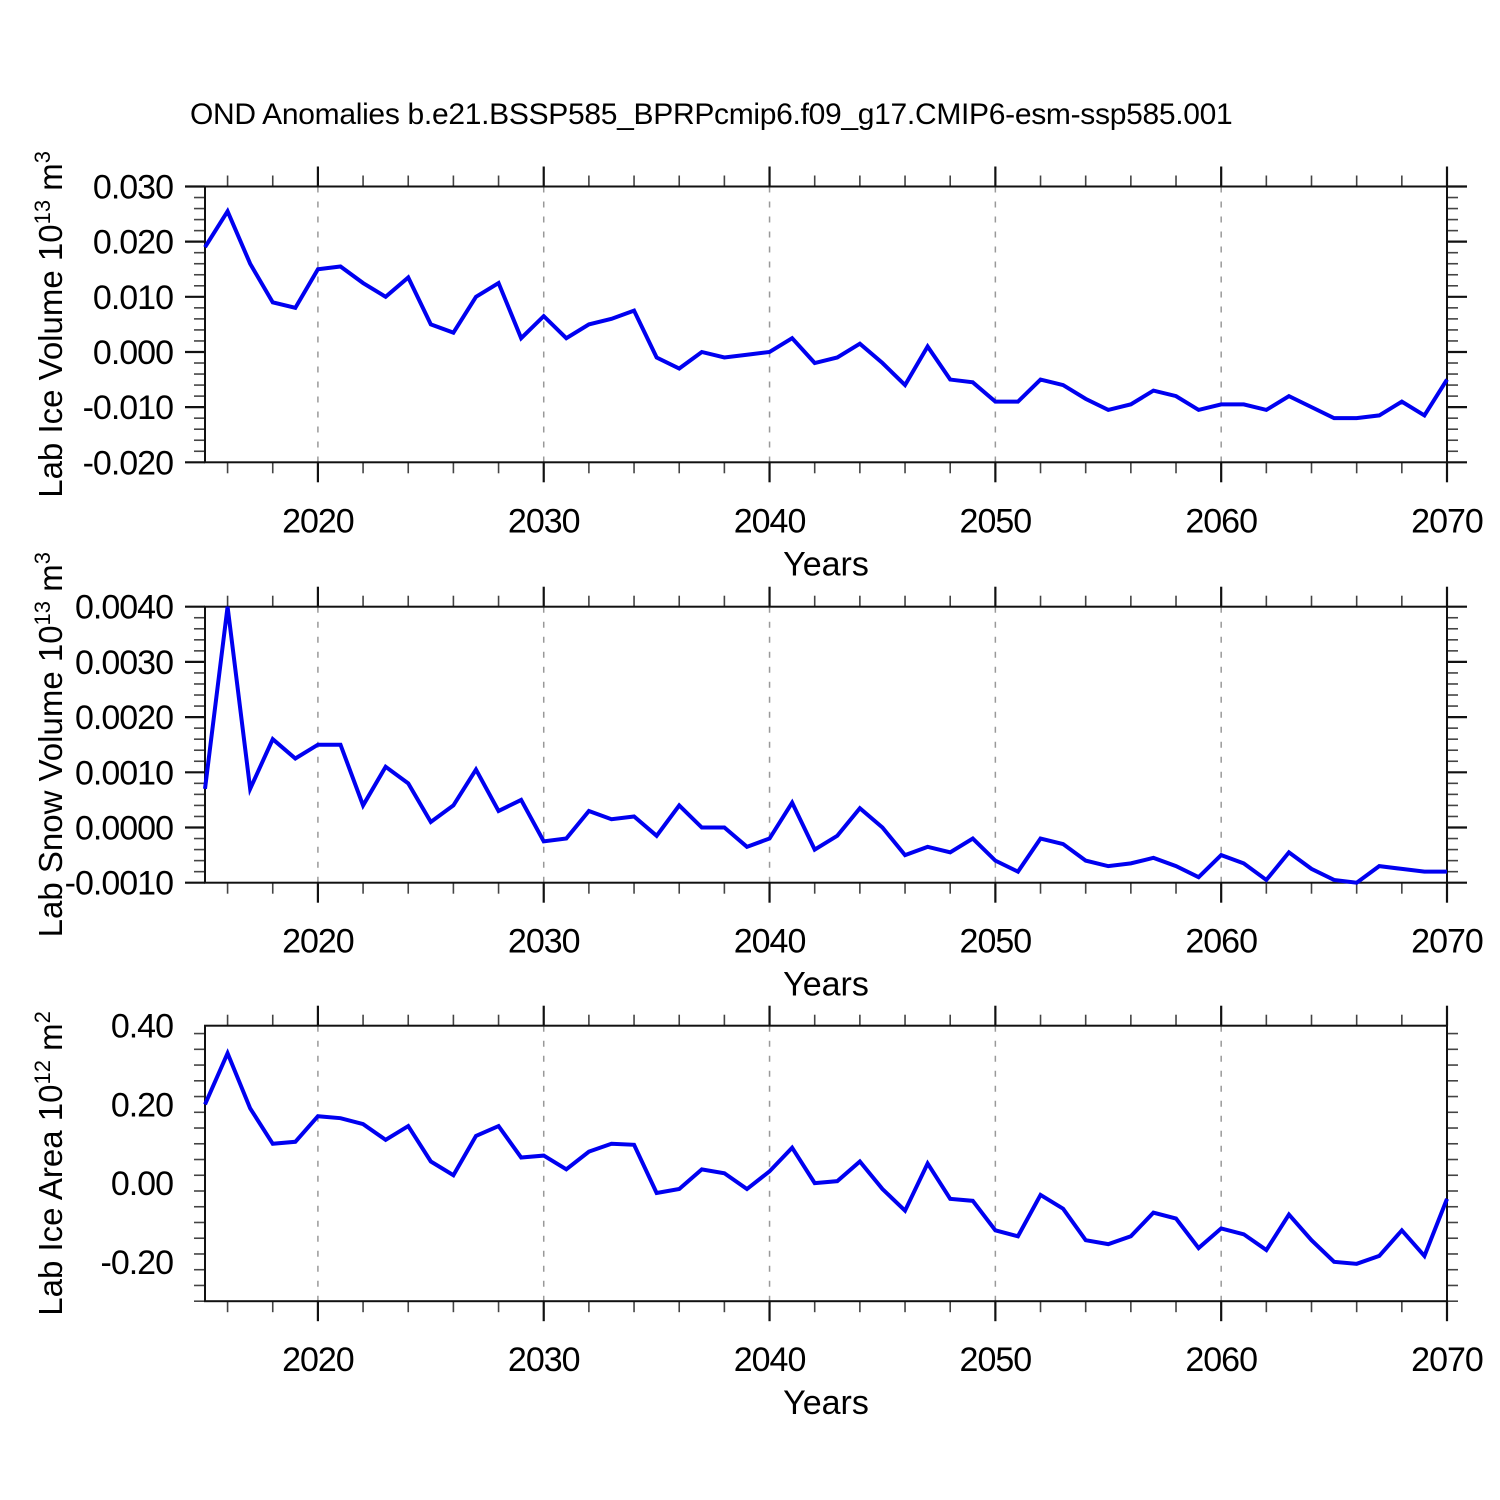 Image resolution: width=1500 pixels, height=1500 pixels. What do you see at coordinates (142, 1105) in the screenshot?
I see `svg-text: 0.20` at bounding box center [142, 1105].